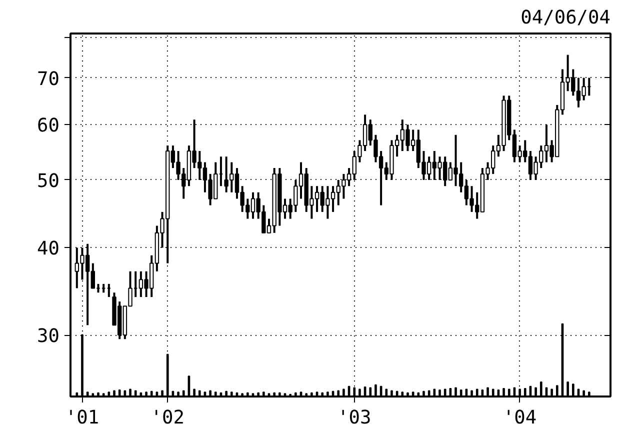 The height and width of the screenshot is (443, 637). What do you see at coordinates (565, 18) in the screenshot?
I see `text: 04/06/04` at bounding box center [565, 18].